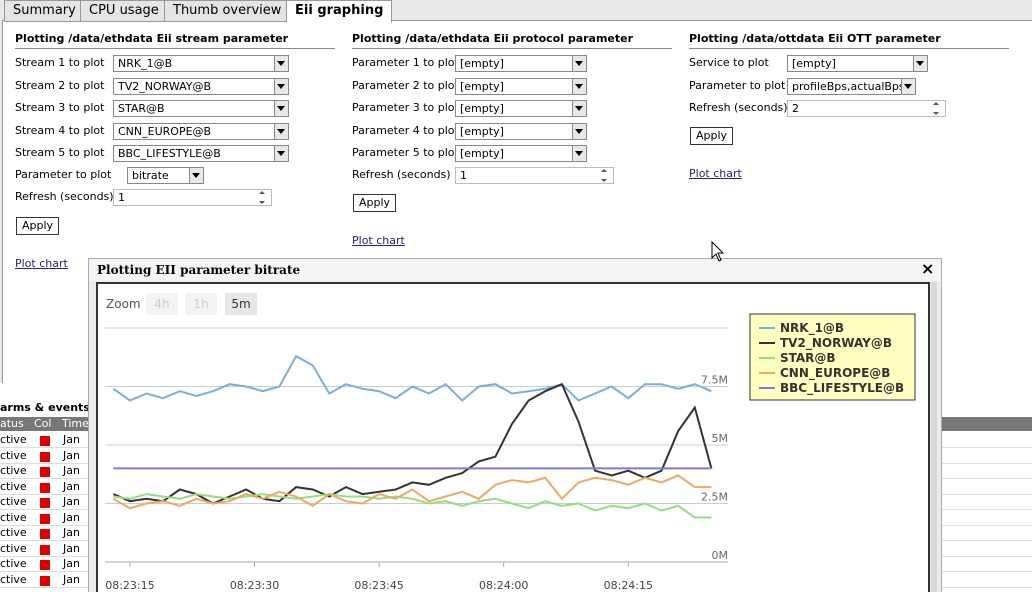  What do you see at coordinates (124, 11) in the screenshot?
I see `tab: CPU usage` at bounding box center [124, 11].